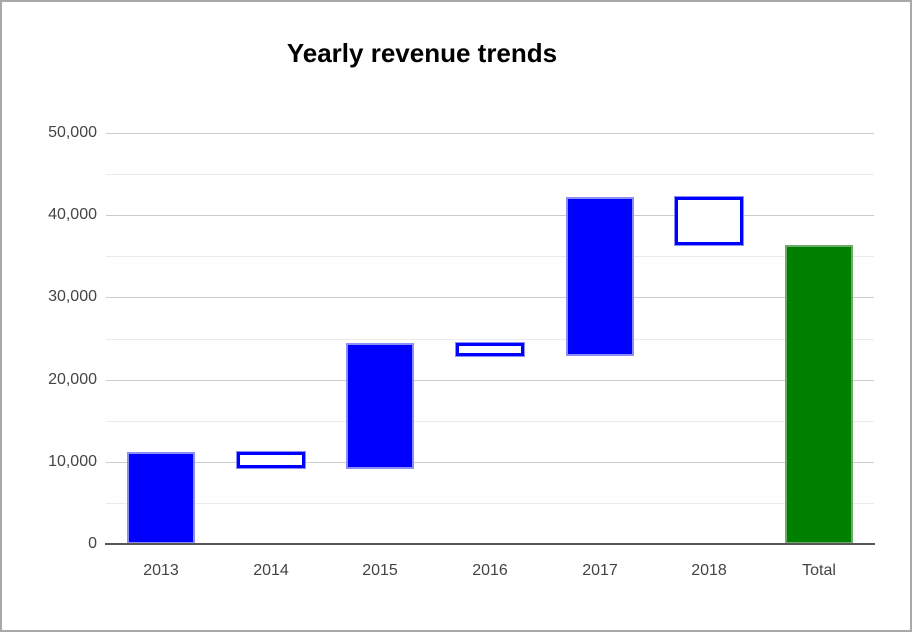  Describe the element at coordinates (72, 461) in the screenshot. I see `y-axis-tick-label: 10,000` at that location.